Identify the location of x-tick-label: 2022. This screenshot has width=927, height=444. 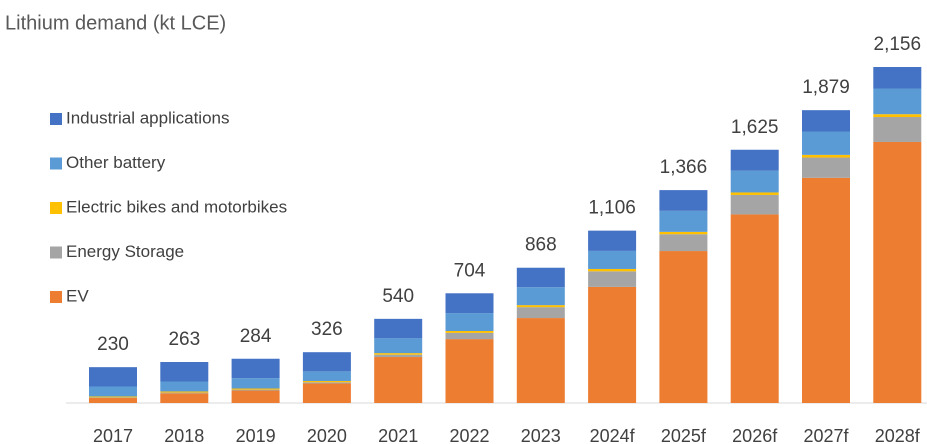
(469, 435).